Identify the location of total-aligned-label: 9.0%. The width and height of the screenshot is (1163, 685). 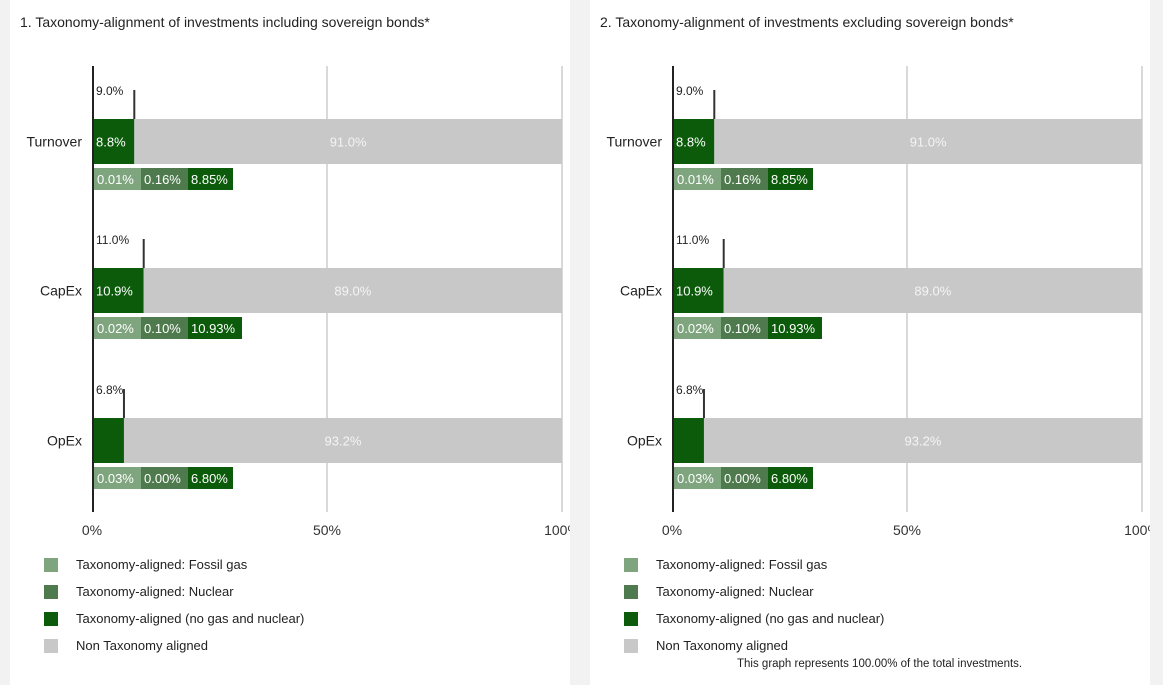
(690, 91).